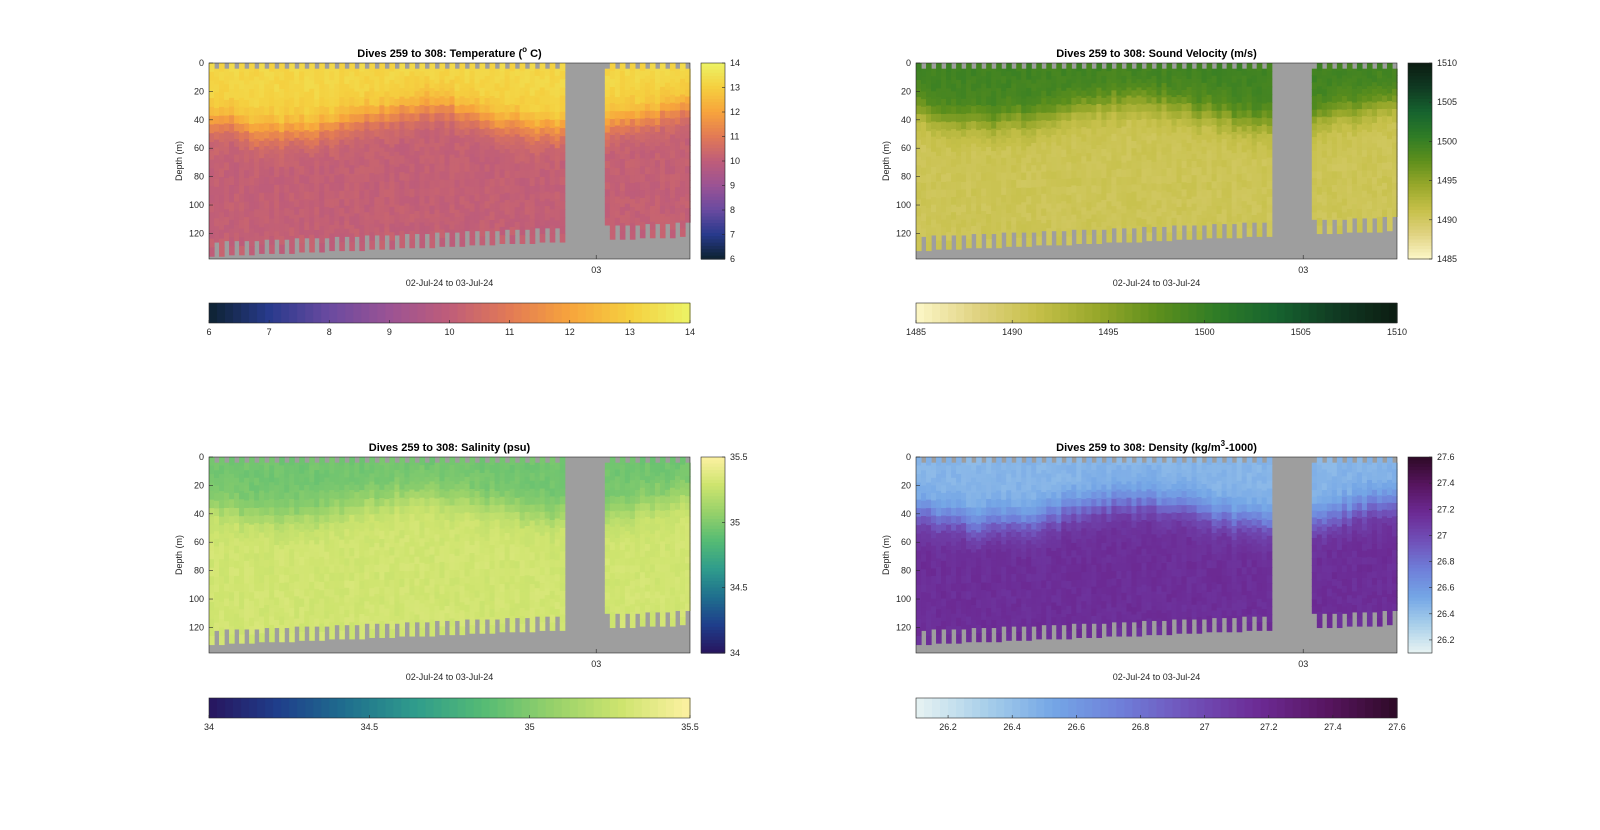 This screenshot has height=830, width=1600. I want to click on colorbar-vertical-label: 1490, so click(1447, 220).